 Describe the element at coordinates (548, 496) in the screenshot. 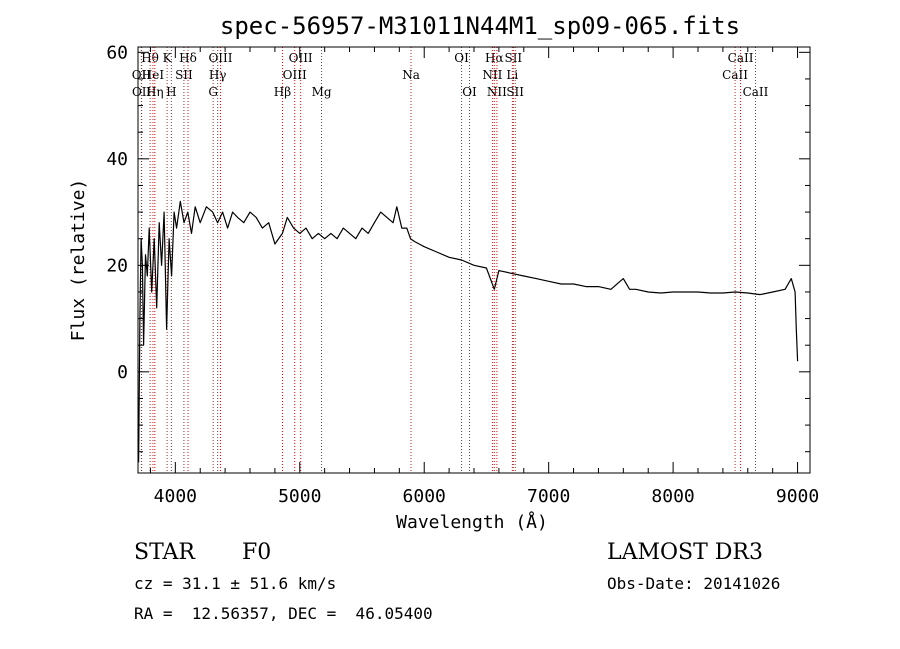

I see `x-tick-label: 7000` at that location.